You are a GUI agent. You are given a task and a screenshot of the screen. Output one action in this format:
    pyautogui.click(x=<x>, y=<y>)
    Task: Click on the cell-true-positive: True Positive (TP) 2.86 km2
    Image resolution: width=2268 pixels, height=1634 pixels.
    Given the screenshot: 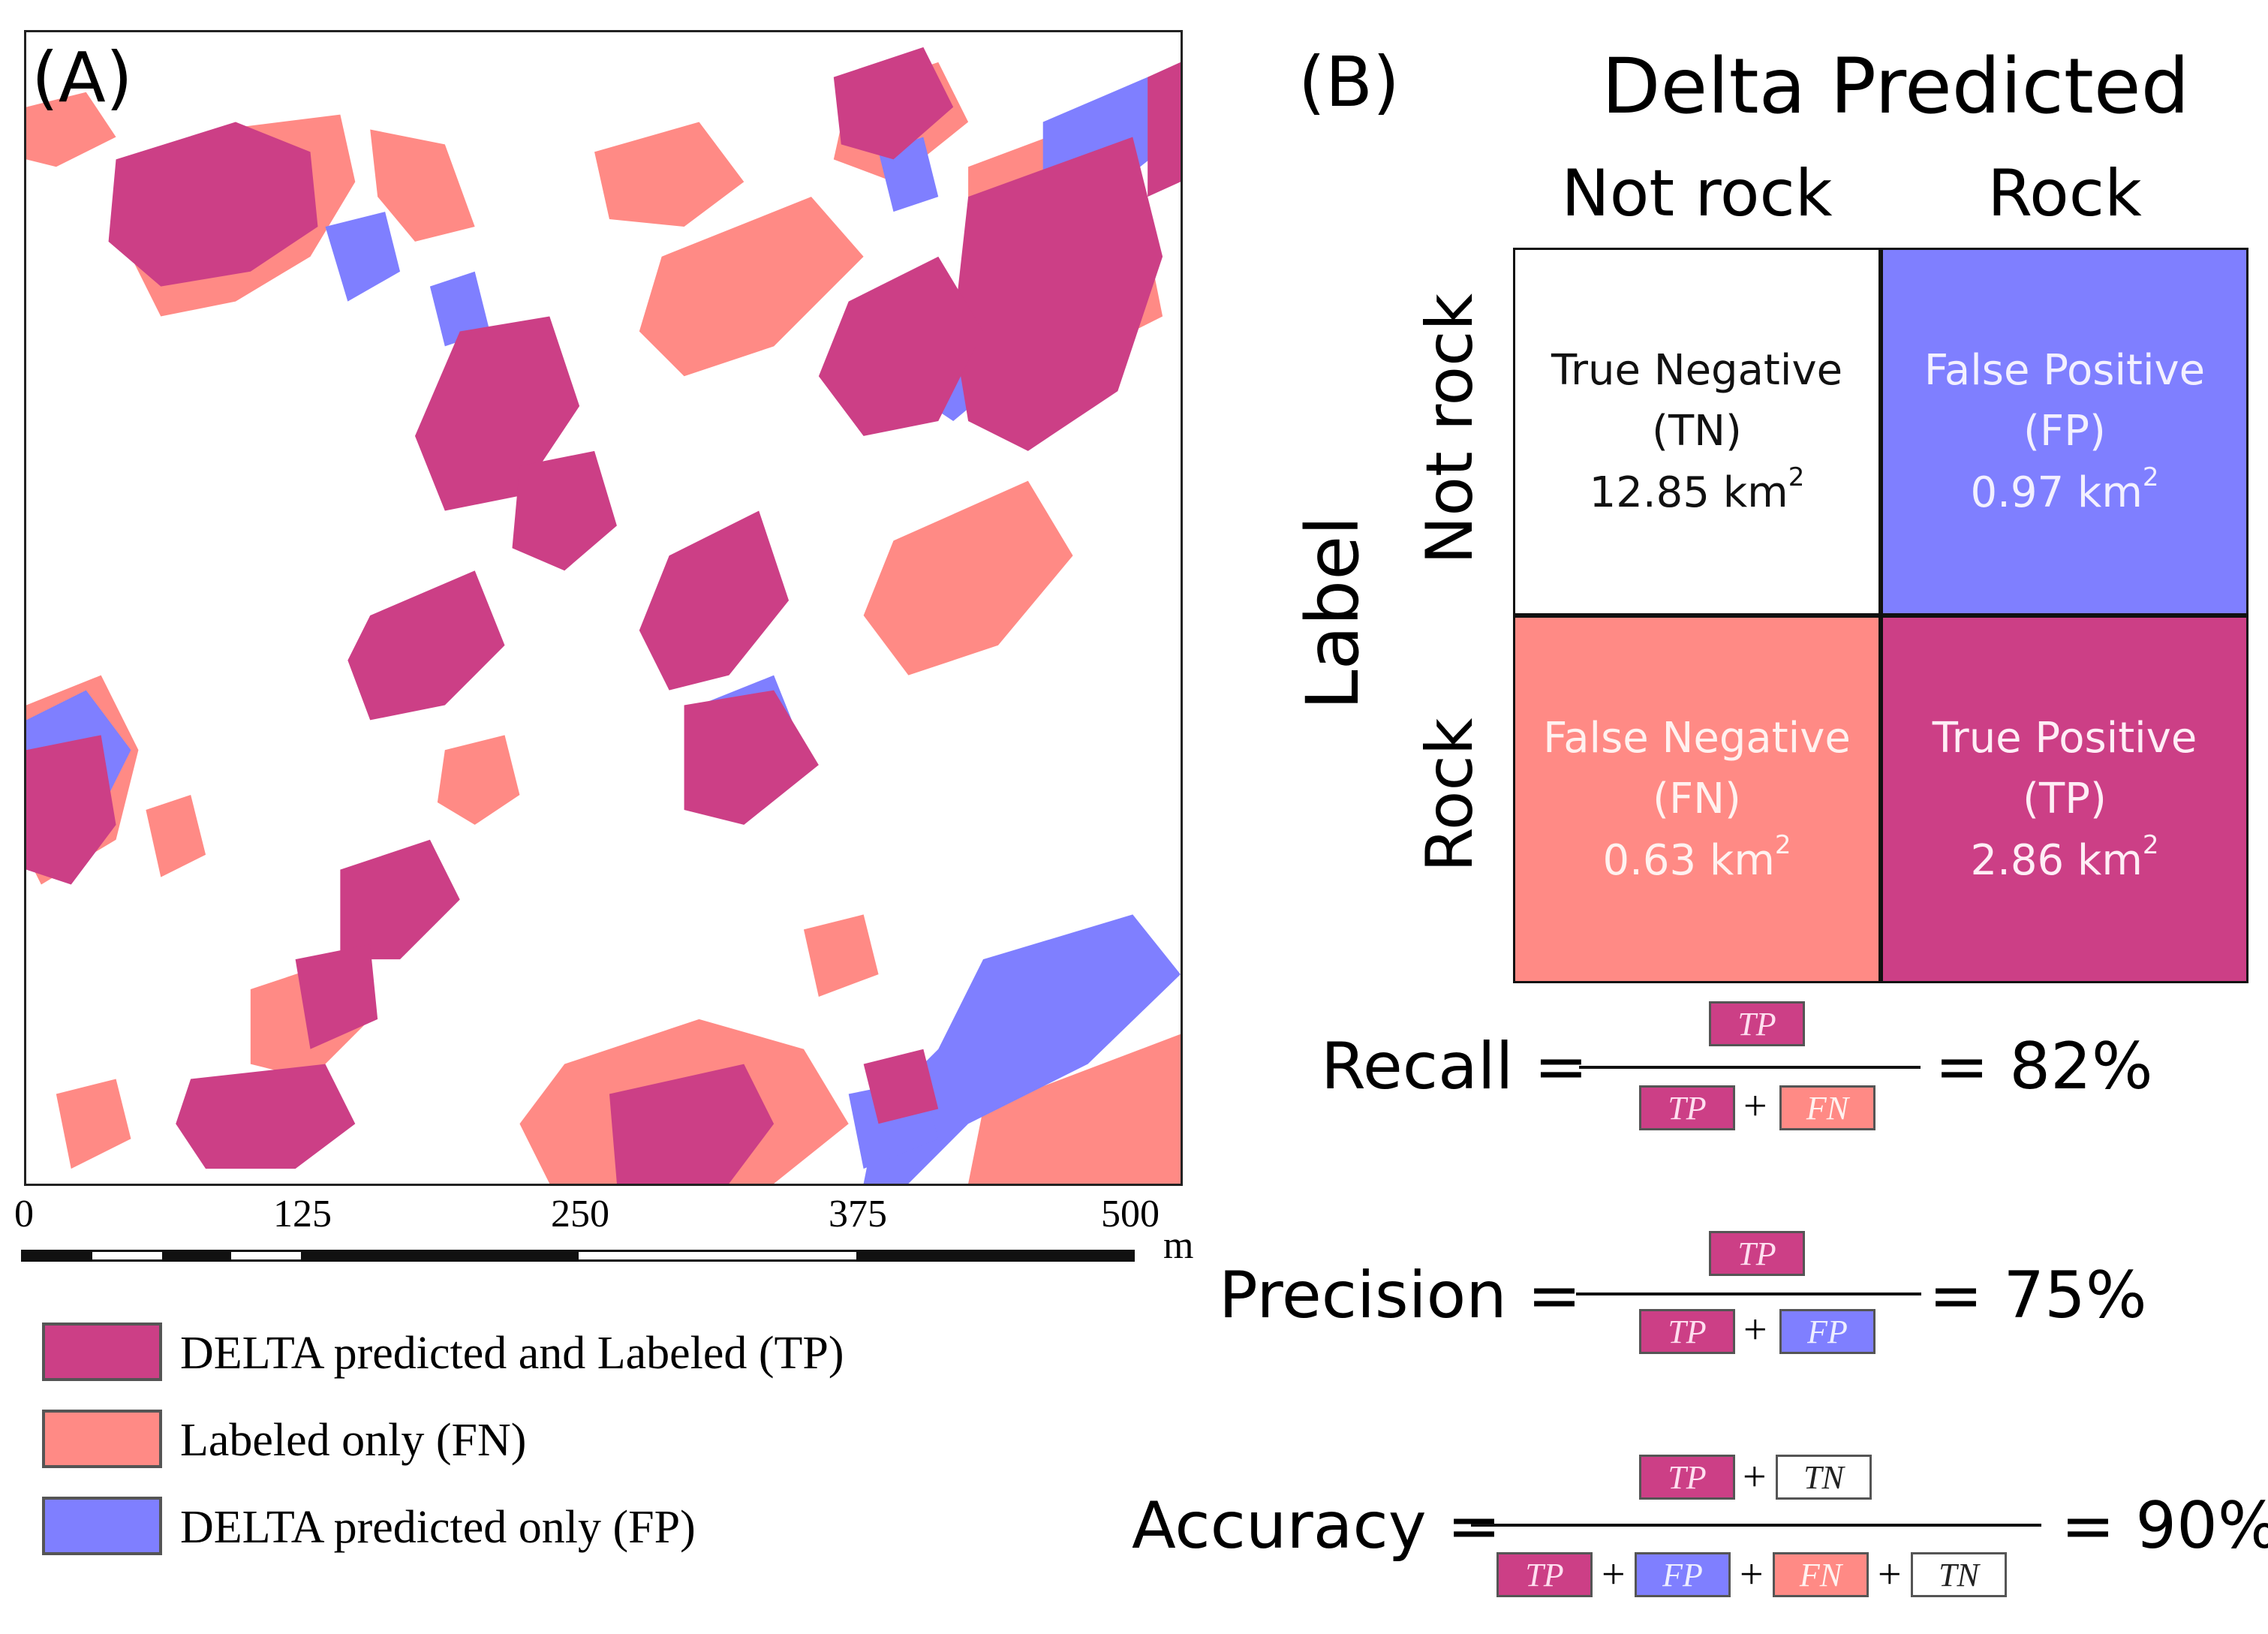 What is the action you would take?
    pyautogui.click(x=2064, y=799)
    